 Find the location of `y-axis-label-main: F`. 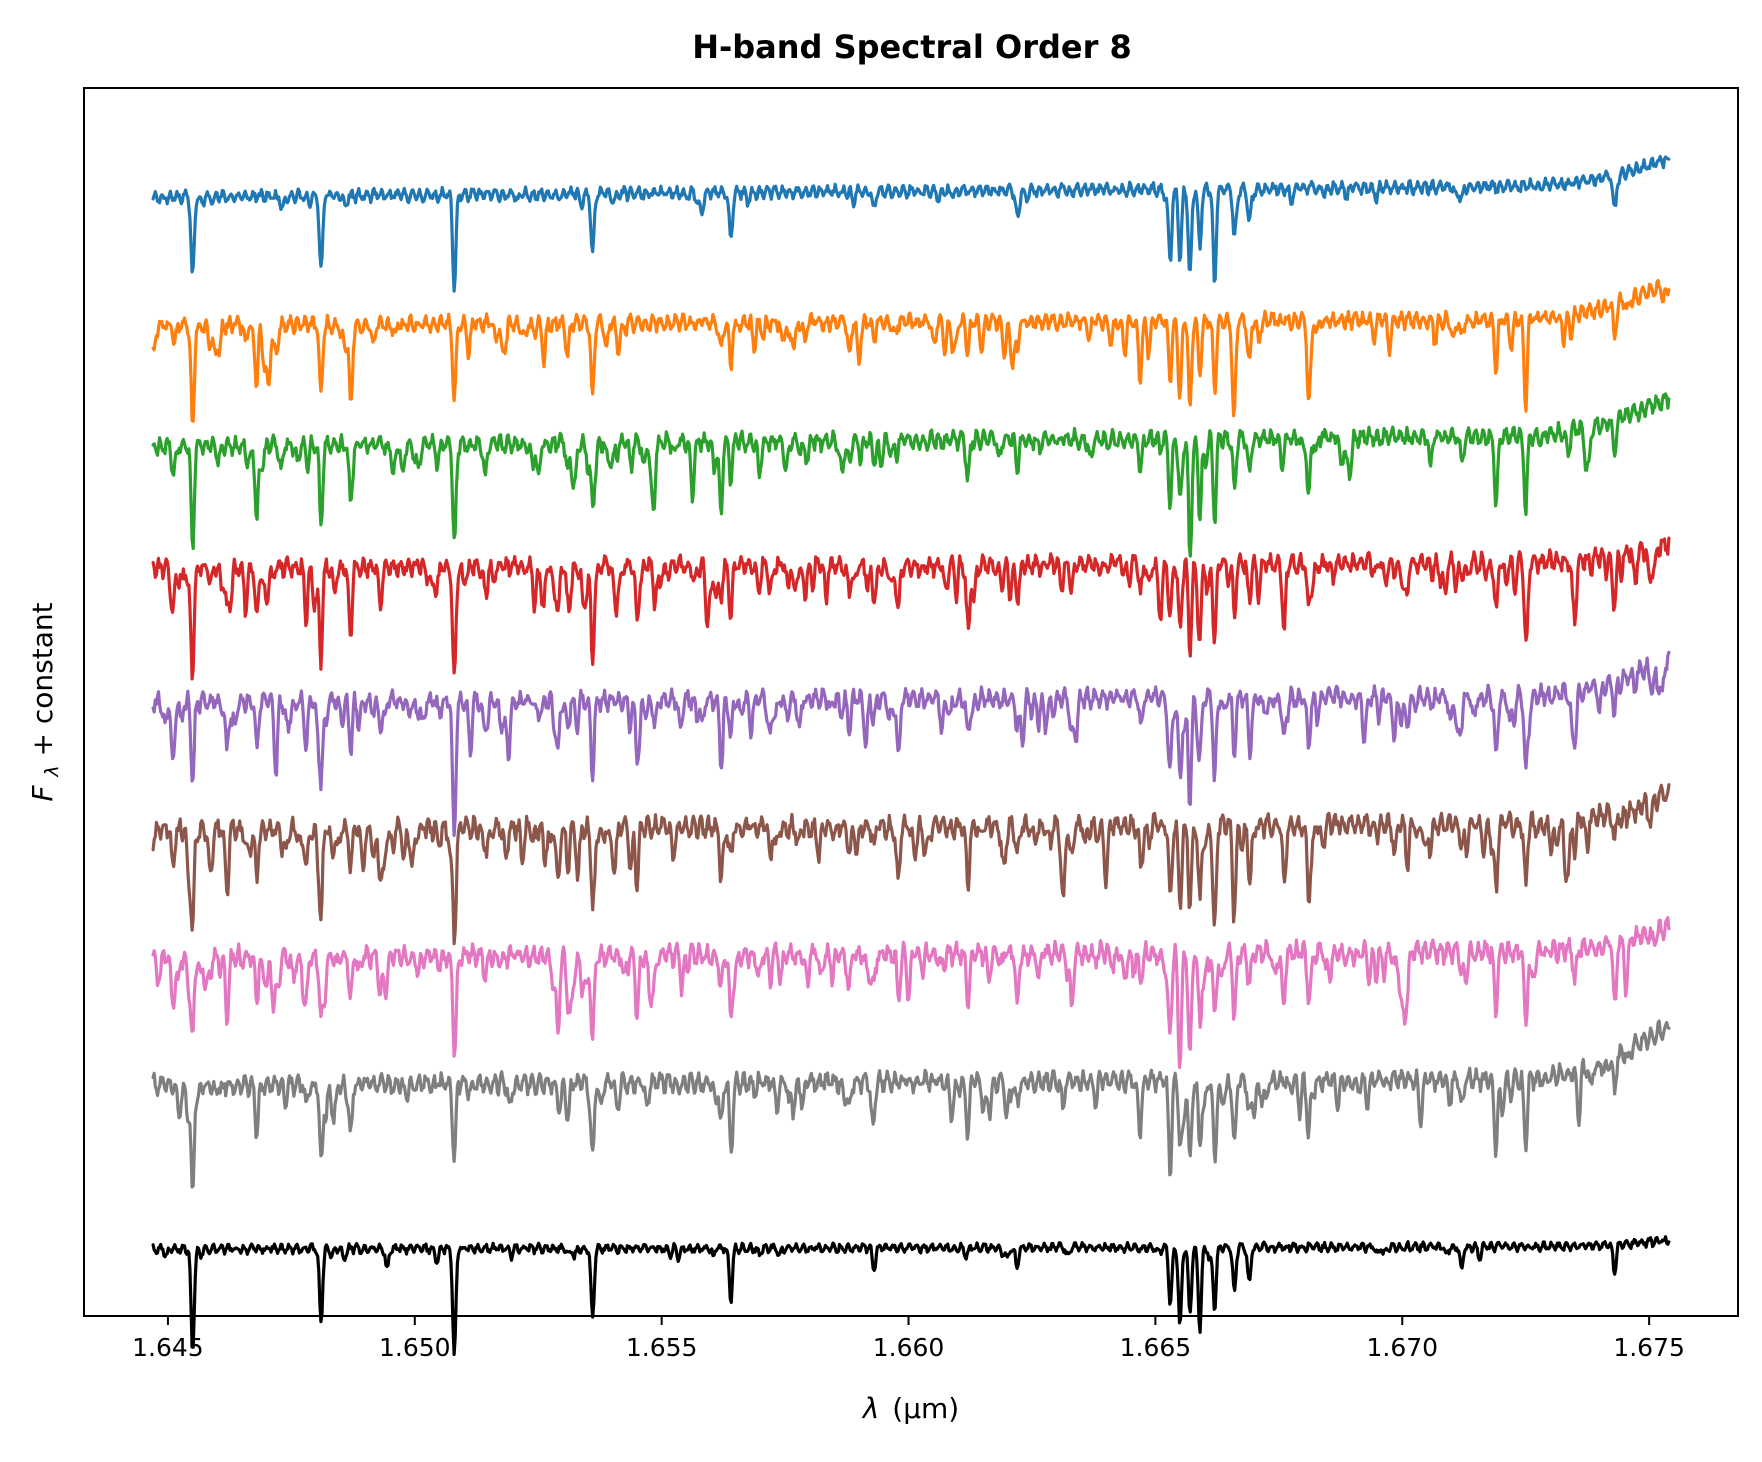

y-axis-label-main: F is located at coordinates (42, 793).